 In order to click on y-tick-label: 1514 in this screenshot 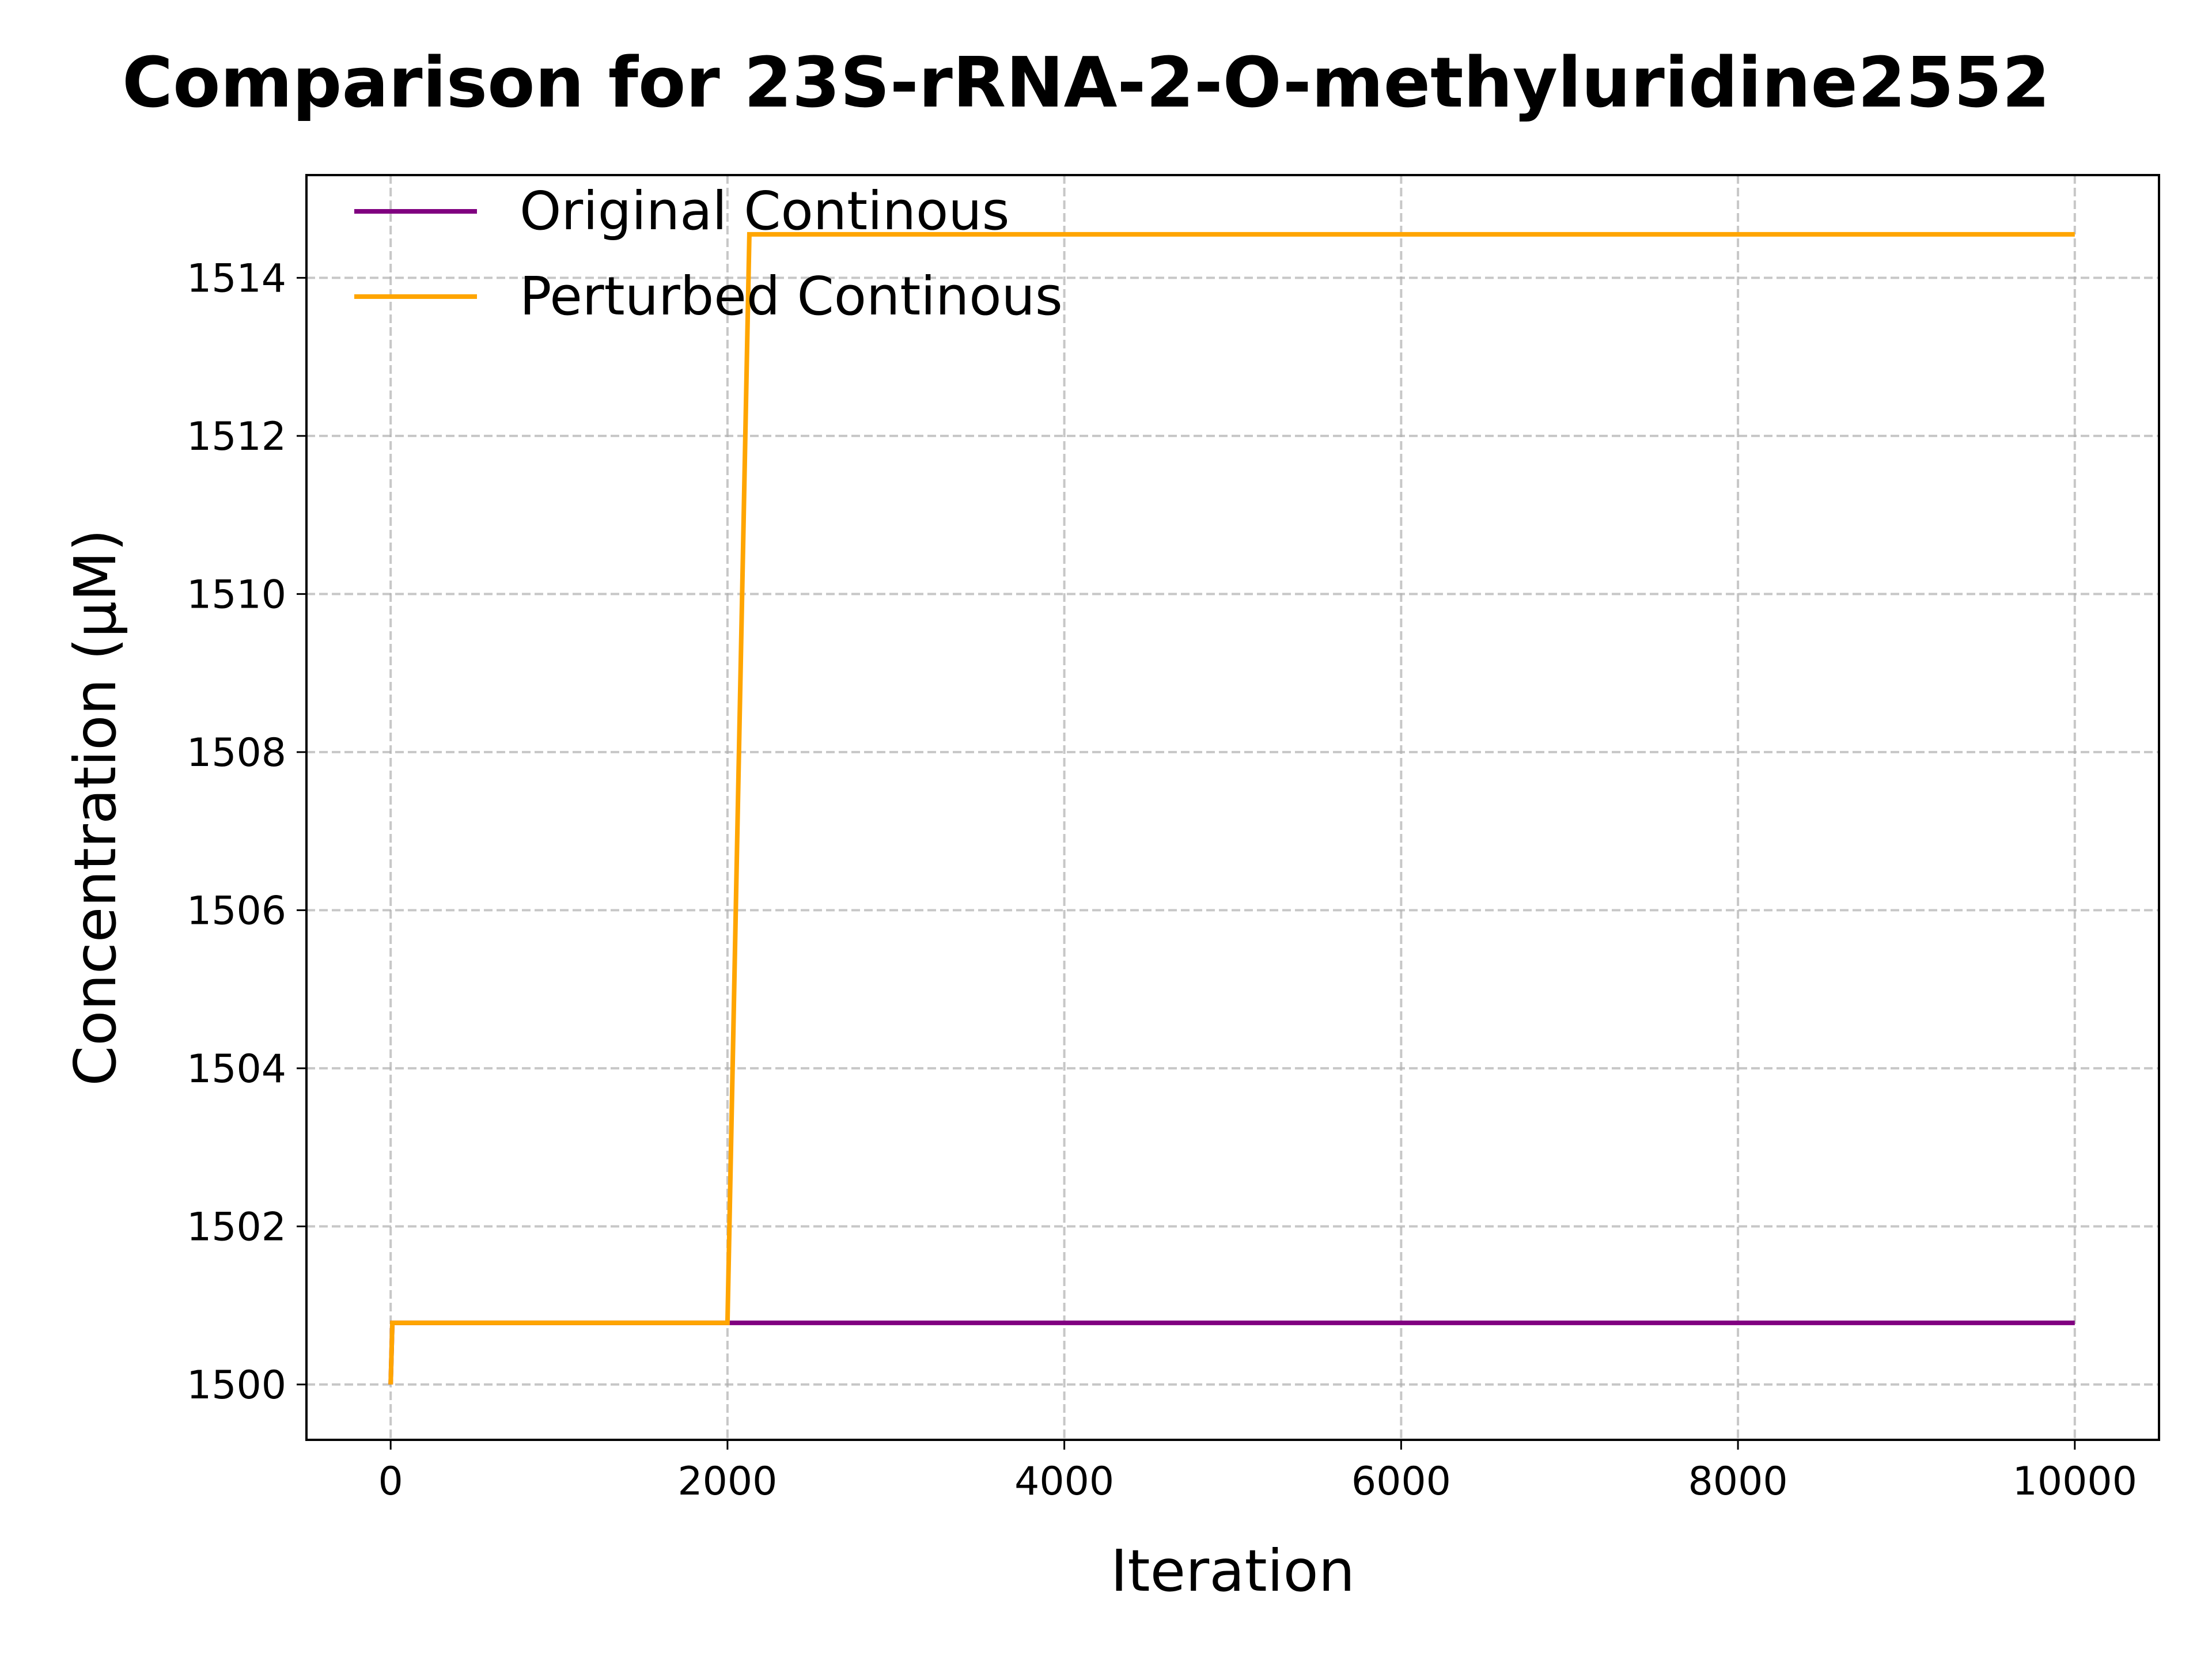, I will do `click(236, 278)`.